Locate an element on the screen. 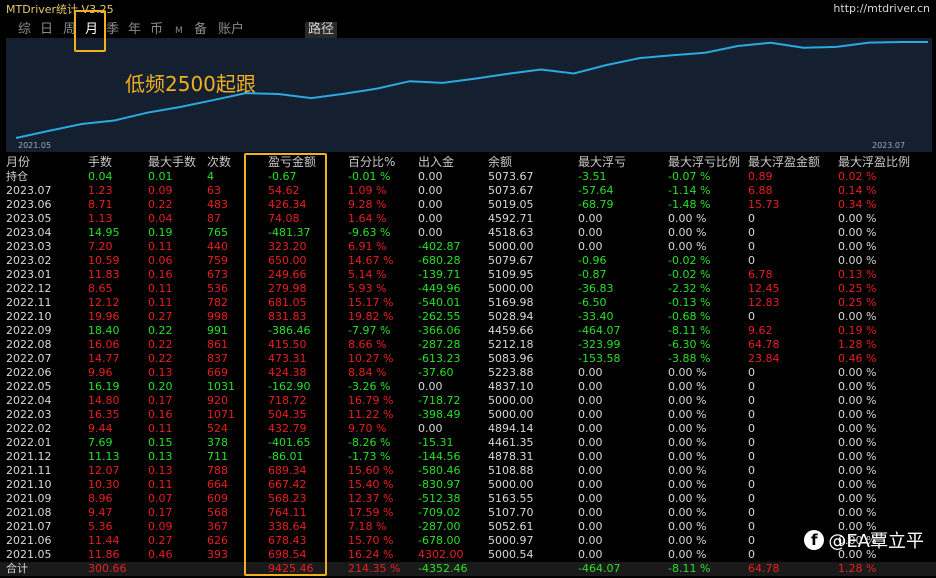  tab-6: 币 is located at coordinates (157, 29).